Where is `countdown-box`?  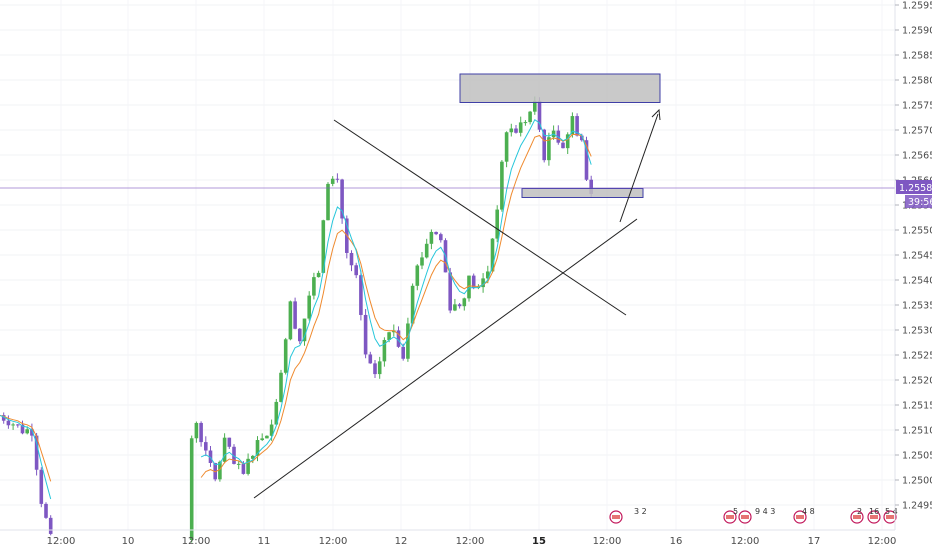
countdown-box is located at coordinates (918, 201).